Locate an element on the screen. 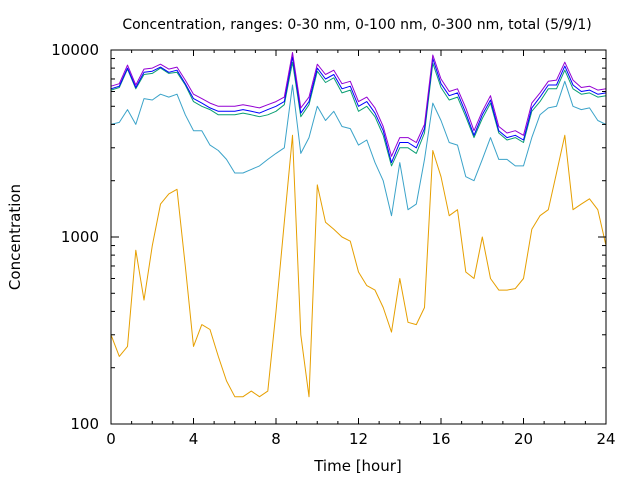  x-tick-label: 16 is located at coordinates (440, 439).